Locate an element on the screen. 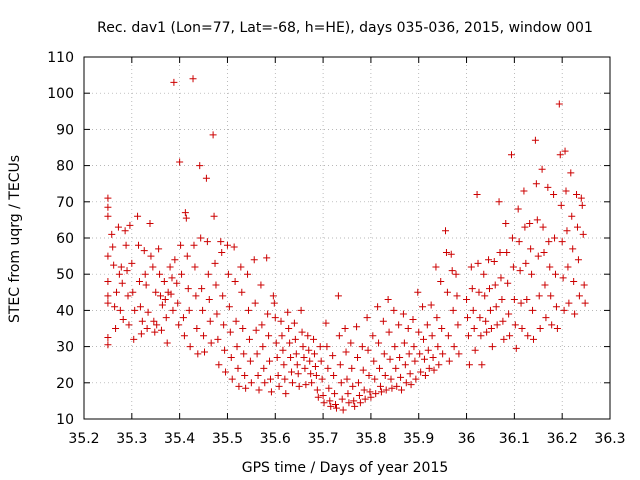 The width and height of the screenshot is (640, 480). x-tick-label: 36.2 is located at coordinates (562, 439).